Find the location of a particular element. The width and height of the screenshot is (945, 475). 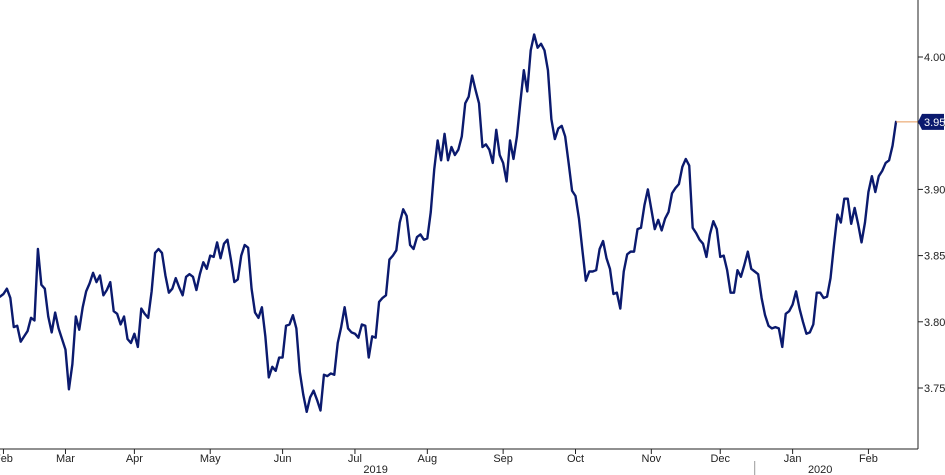

x-tick-label: Jul is located at coordinates (355, 459).